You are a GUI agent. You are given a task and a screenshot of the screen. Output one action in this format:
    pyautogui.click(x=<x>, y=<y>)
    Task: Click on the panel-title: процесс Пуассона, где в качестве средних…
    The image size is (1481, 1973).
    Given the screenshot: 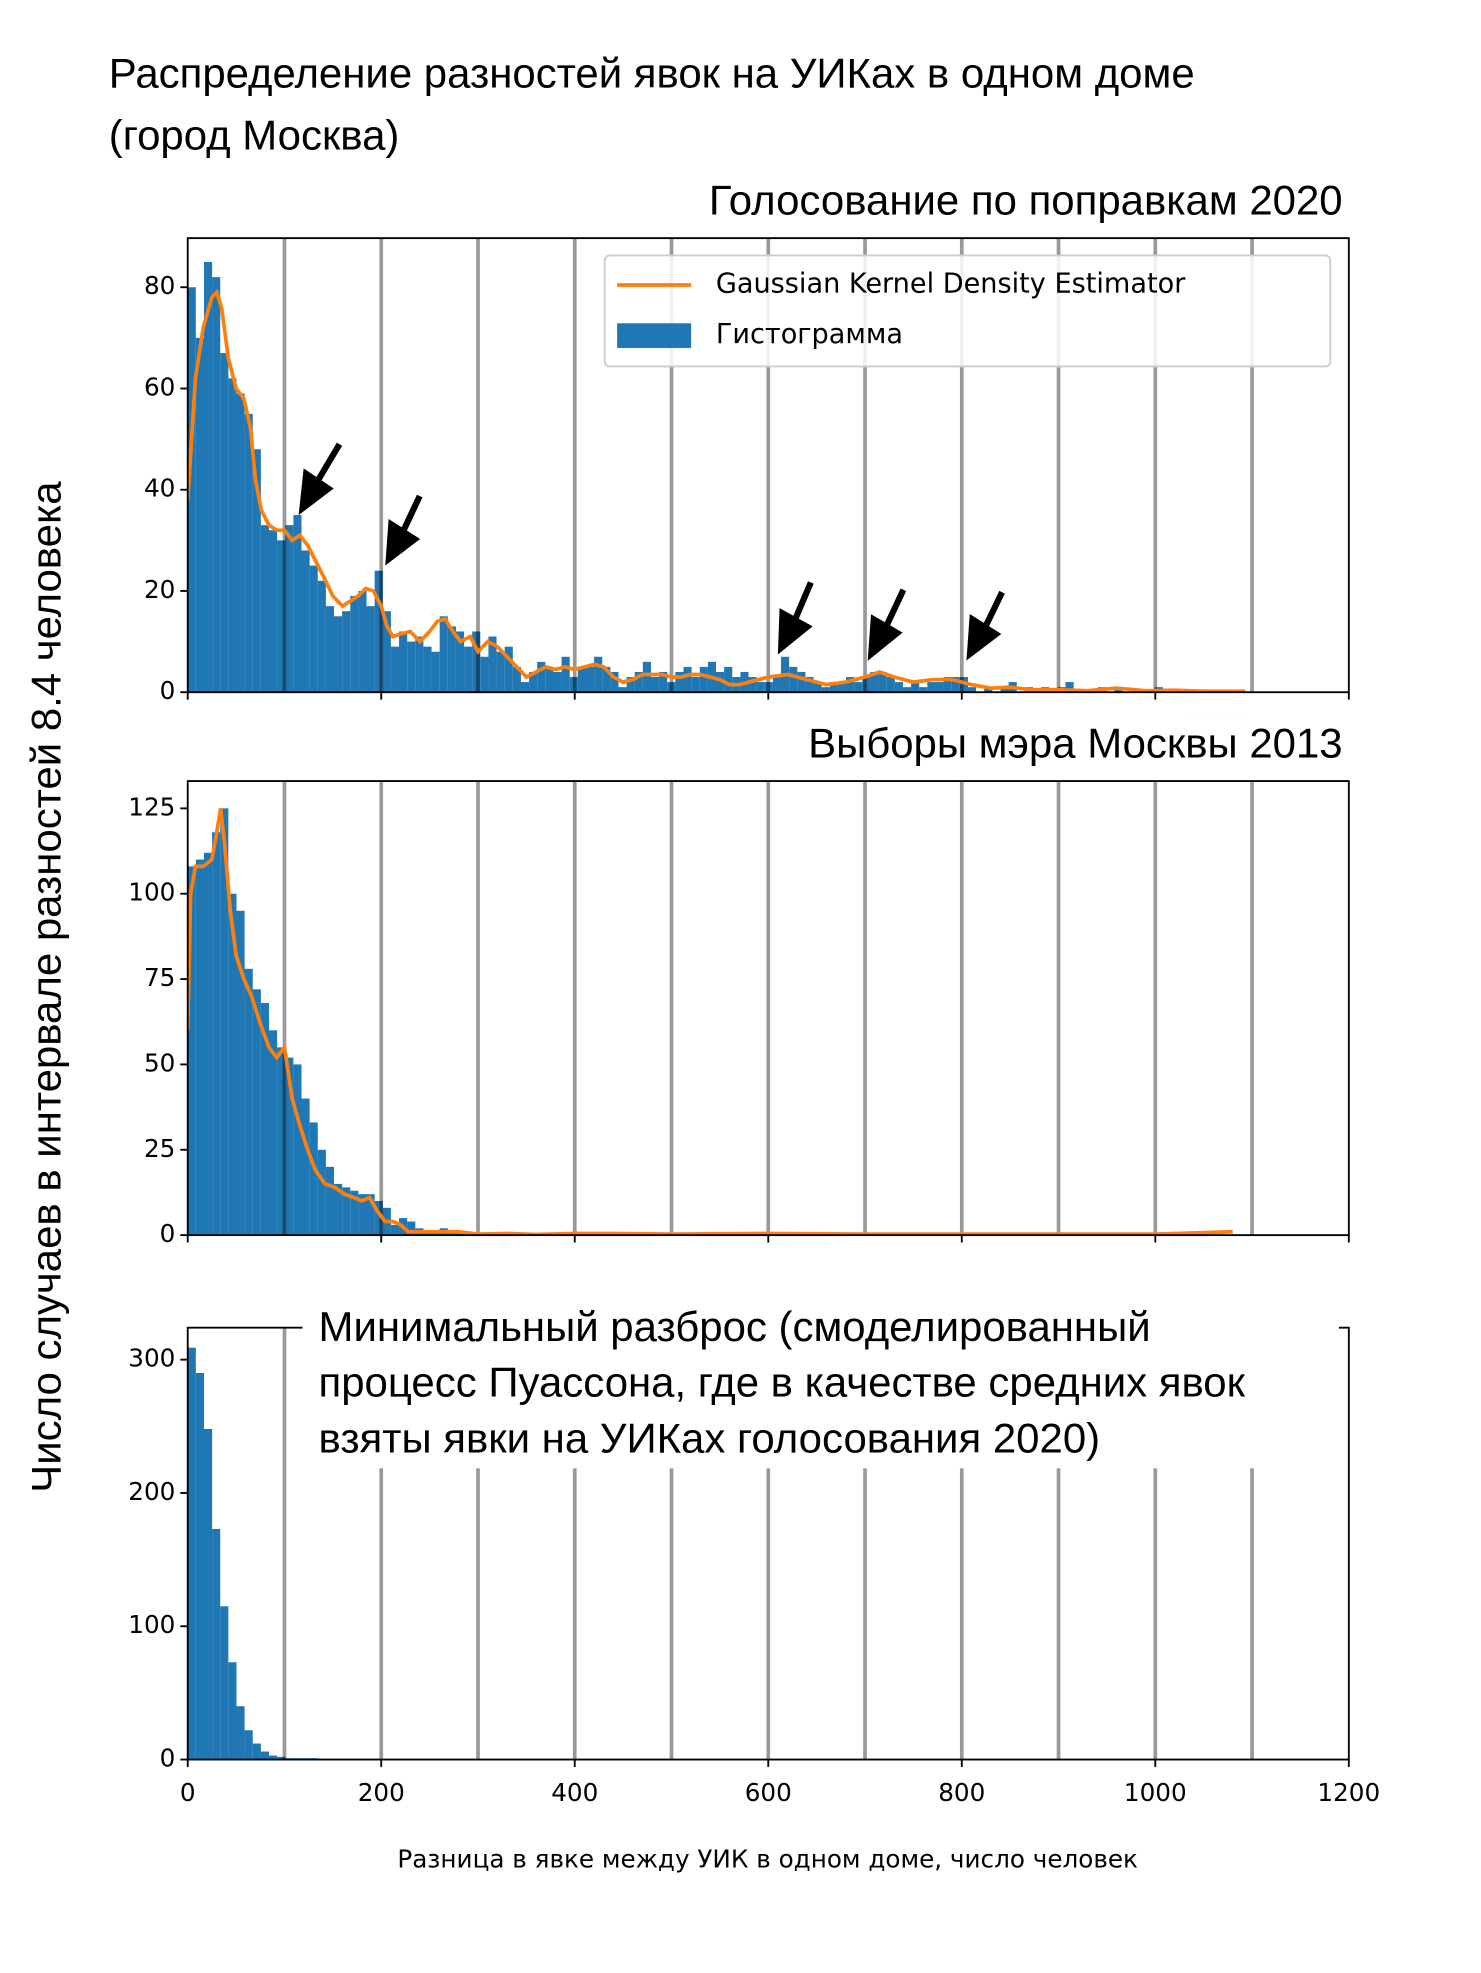 What is the action you would take?
    pyautogui.click(x=782, y=1382)
    